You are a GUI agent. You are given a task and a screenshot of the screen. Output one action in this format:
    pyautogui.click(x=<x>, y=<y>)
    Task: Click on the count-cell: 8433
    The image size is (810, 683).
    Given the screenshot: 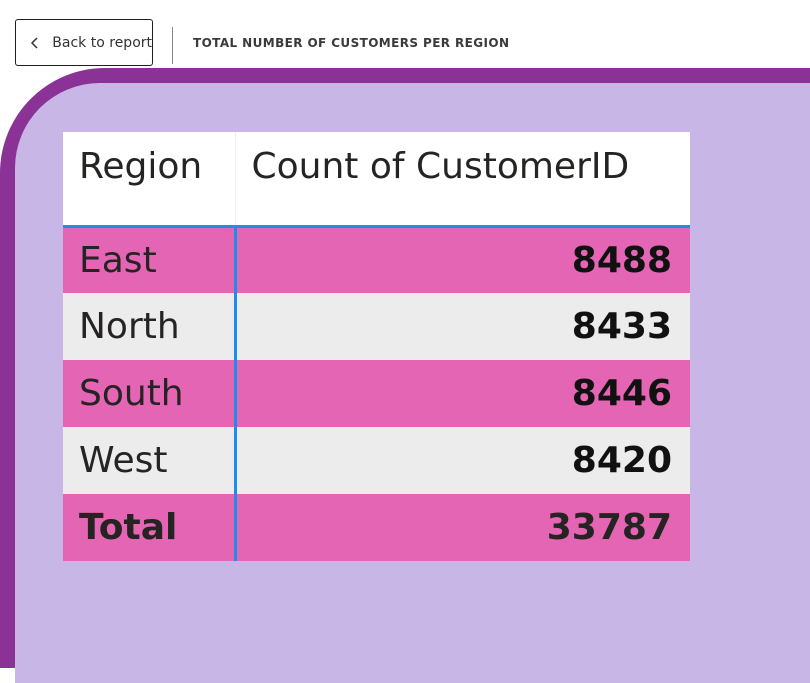 What is the action you would take?
    pyautogui.click(x=462, y=326)
    